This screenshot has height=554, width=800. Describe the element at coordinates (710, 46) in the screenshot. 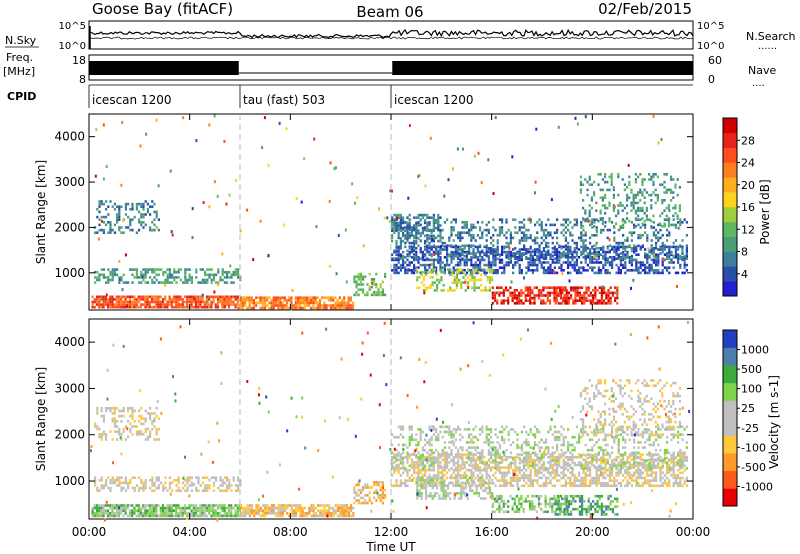

I see `noise-right-tick-bottom: 10^0` at that location.